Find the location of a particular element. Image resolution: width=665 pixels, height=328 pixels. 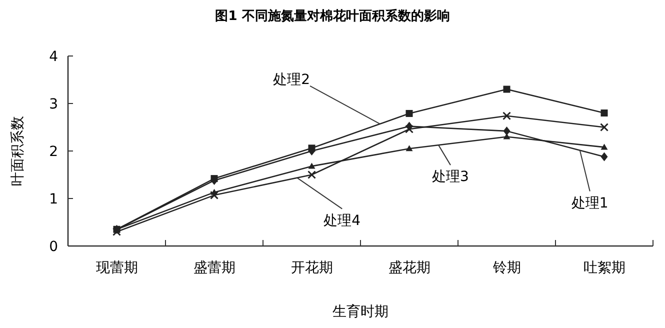

text: 处理2 is located at coordinates (291, 80).